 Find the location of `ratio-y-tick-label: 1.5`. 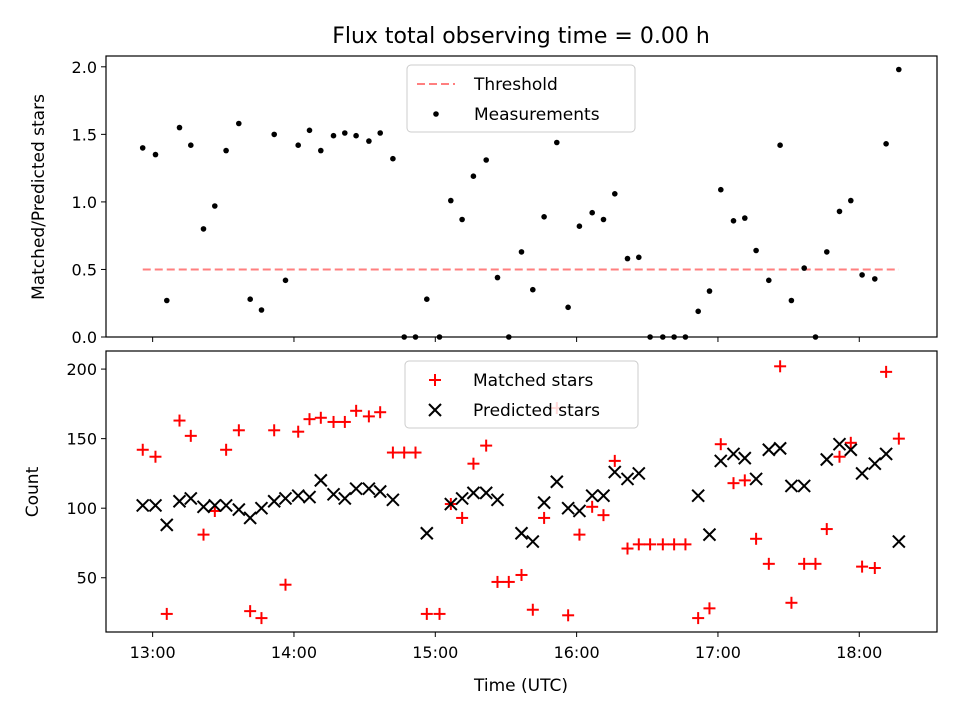

ratio-y-tick-label: 1.5 is located at coordinates (84, 134).